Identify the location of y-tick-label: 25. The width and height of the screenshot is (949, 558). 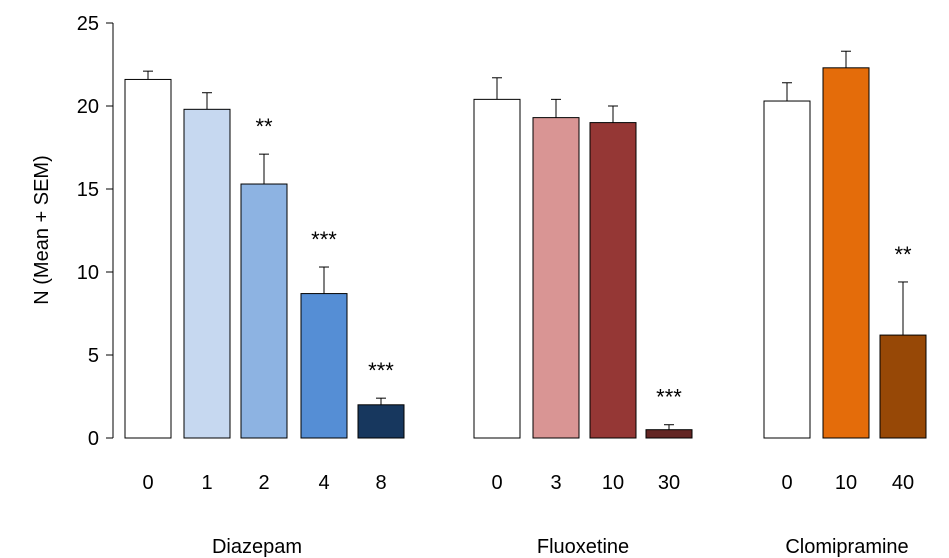
(88, 24).